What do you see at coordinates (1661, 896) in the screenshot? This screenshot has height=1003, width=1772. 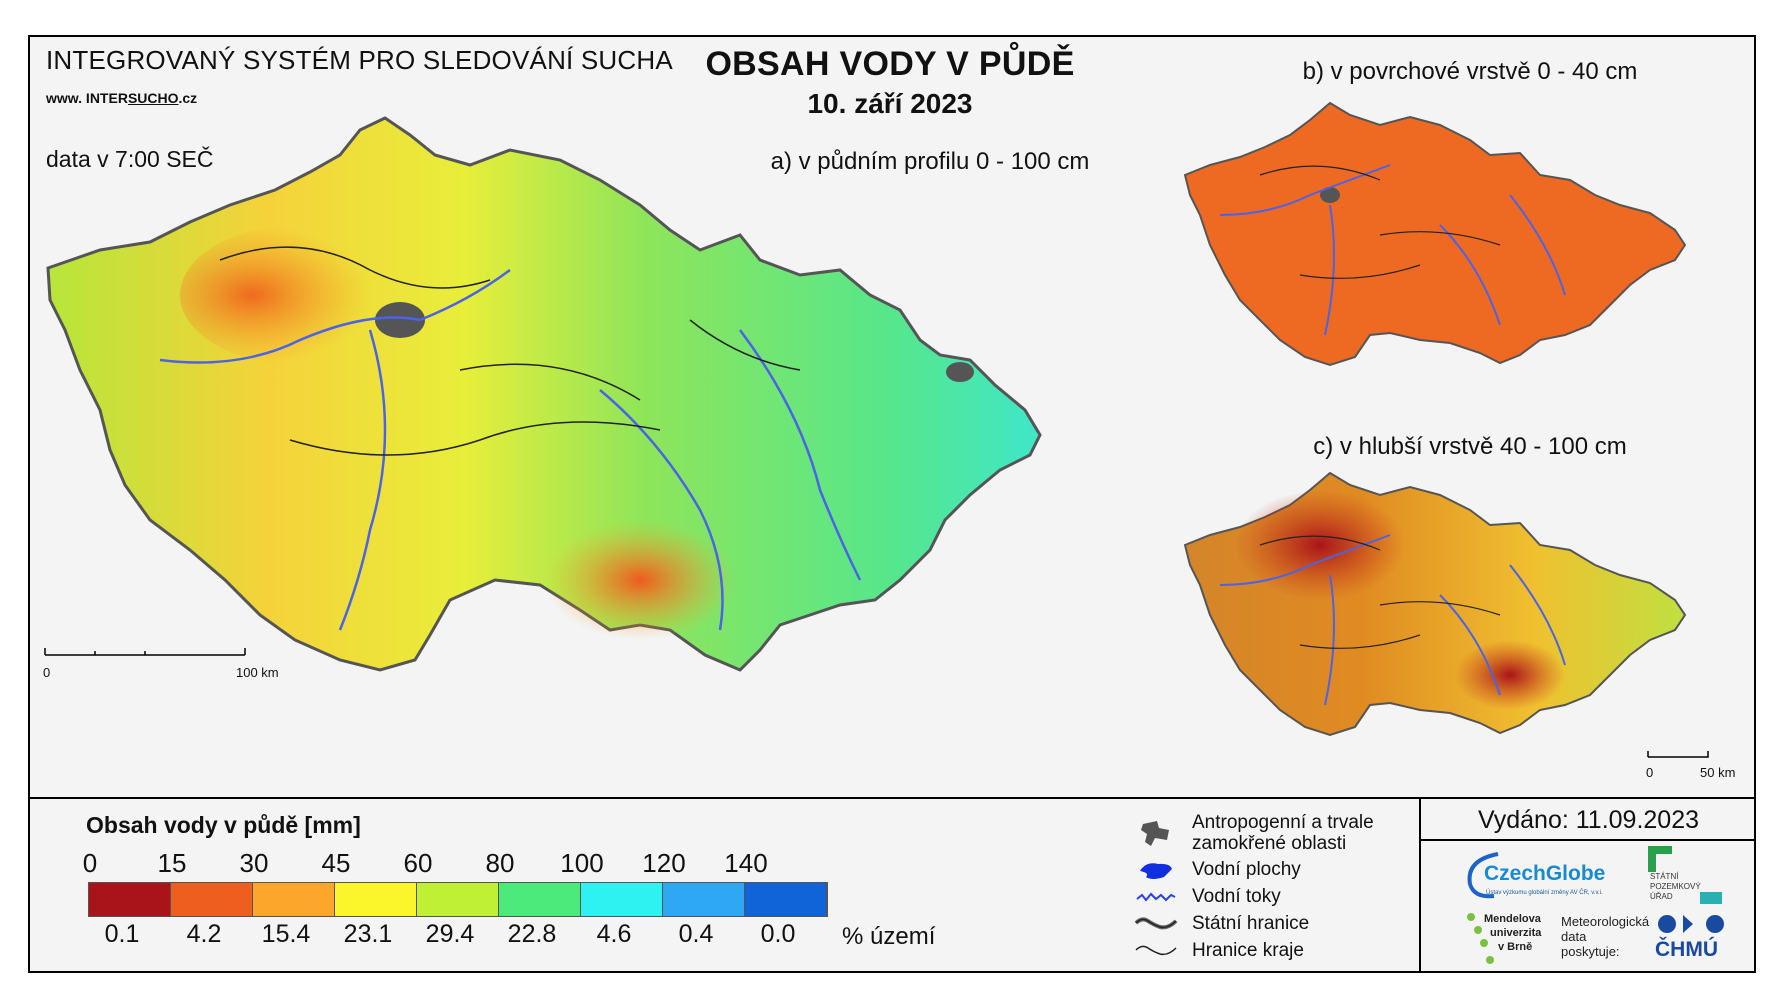 I see `spu-line3: ÚŘAD` at bounding box center [1661, 896].